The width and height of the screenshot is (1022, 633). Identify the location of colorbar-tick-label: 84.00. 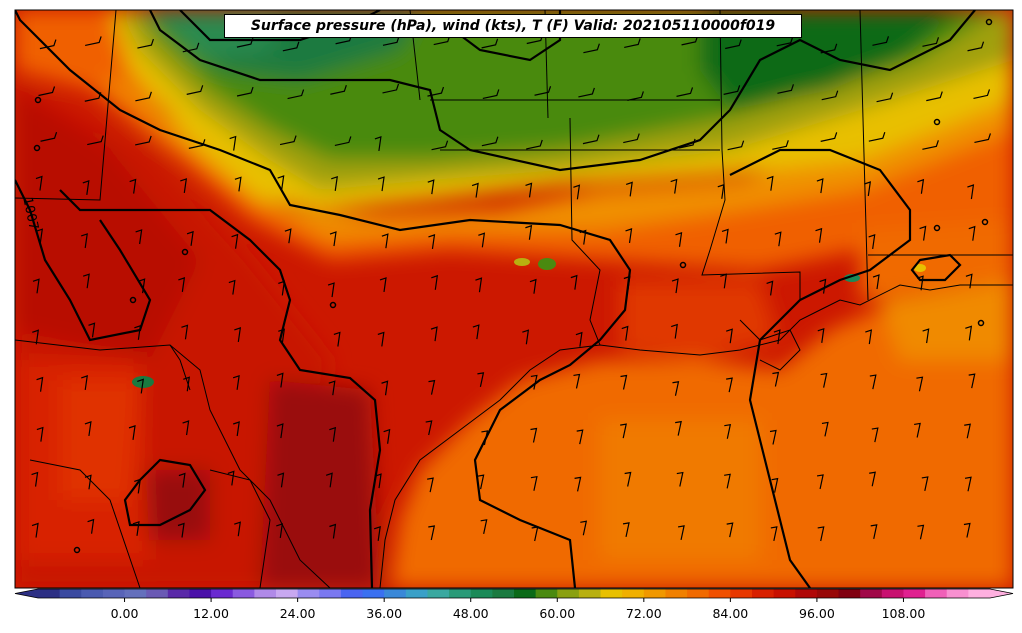
(730, 613).